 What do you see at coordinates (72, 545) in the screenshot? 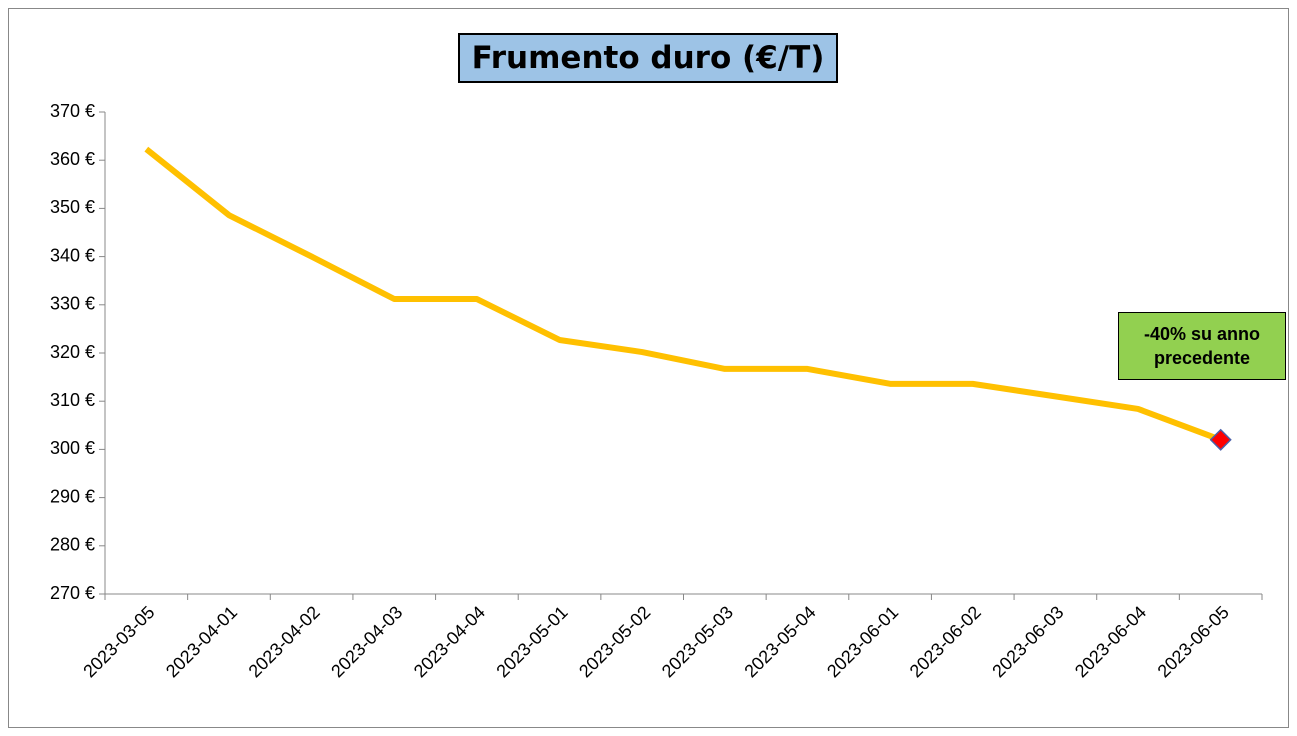
I see `y-tick-label: 280 €` at bounding box center [72, 545].